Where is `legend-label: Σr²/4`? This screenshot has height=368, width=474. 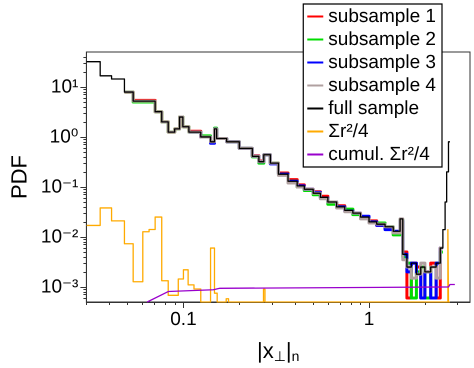
legend-label: Σr²/4 is located at coordinates (348, 131).